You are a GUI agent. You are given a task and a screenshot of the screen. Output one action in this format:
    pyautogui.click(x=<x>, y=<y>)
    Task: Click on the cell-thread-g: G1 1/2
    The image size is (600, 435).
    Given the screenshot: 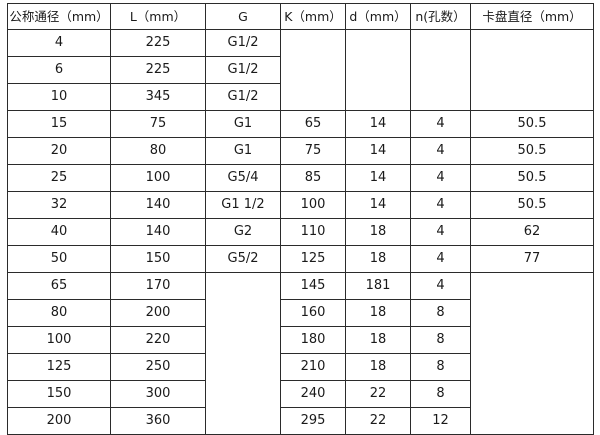 What is the action you would take?
    pyautogui.click(x=243, y=205)
    